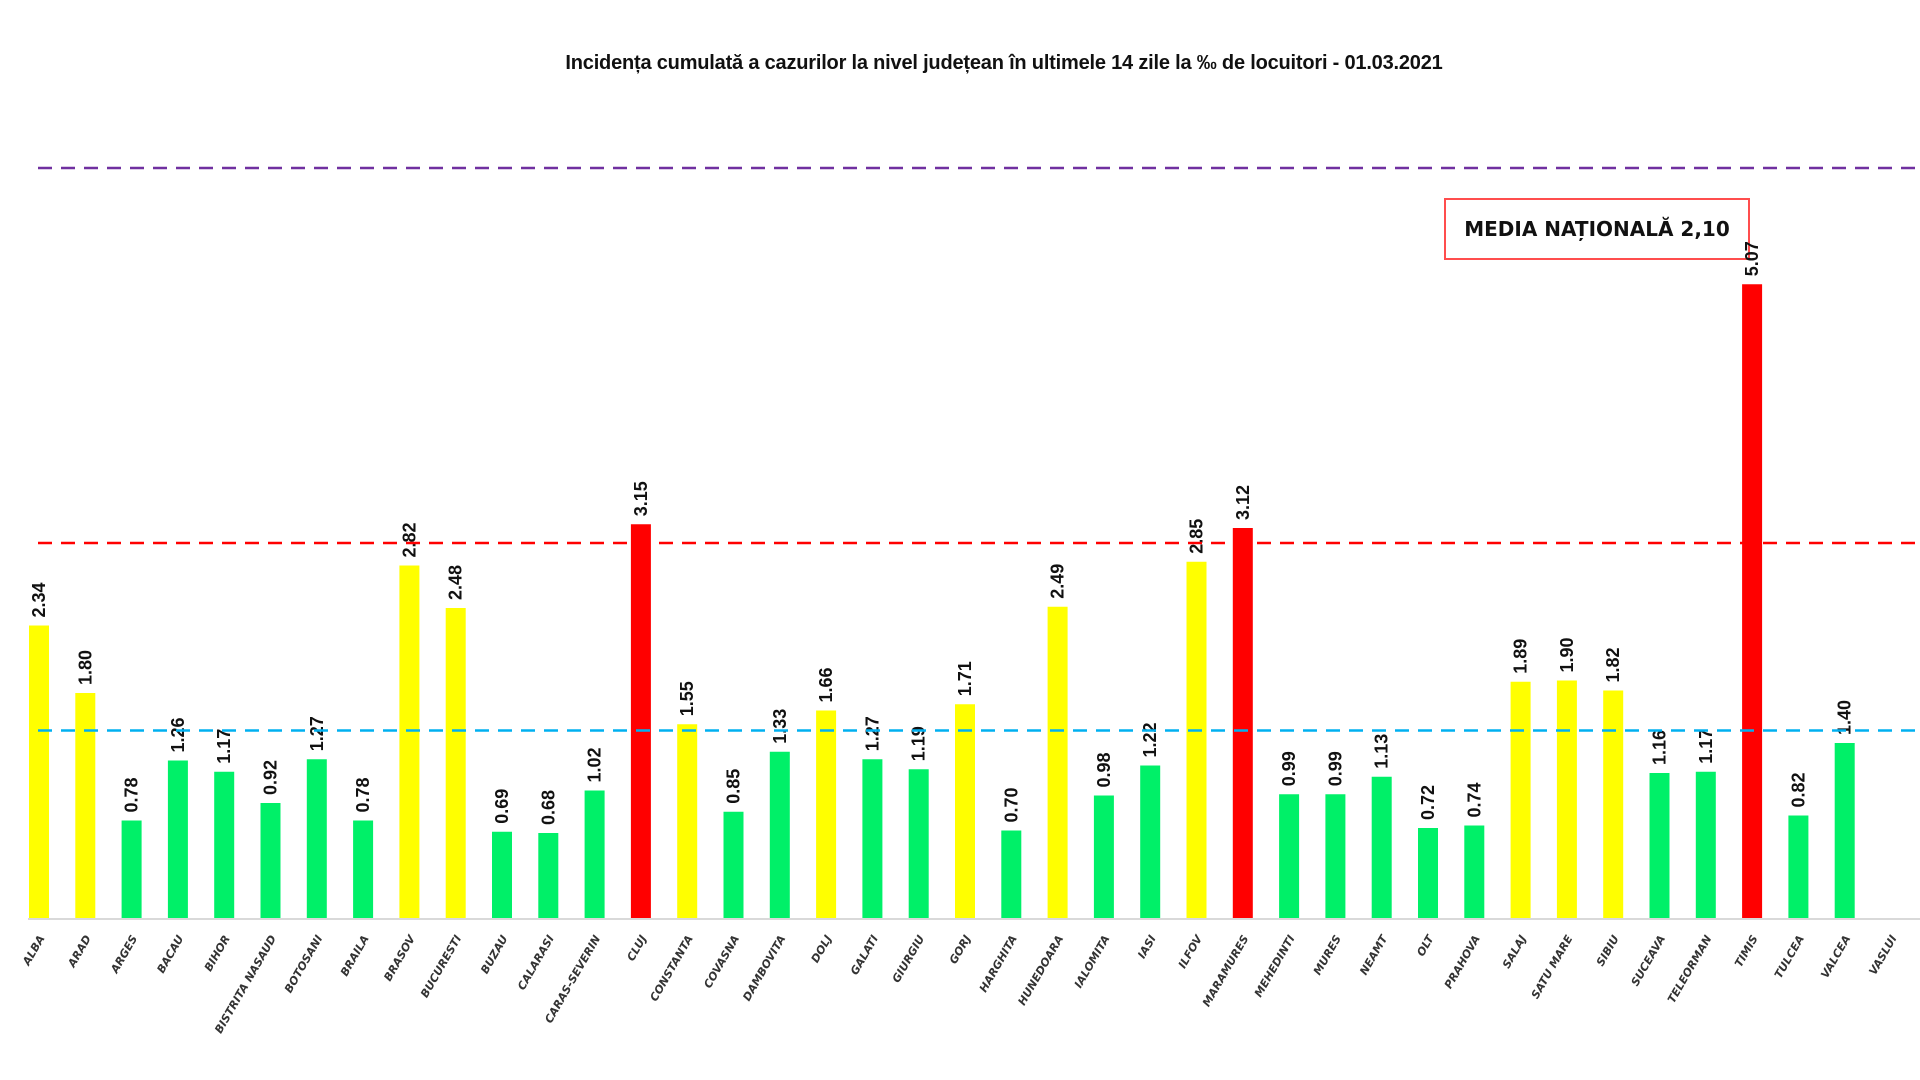 The height and width of the screenshot is (1080, 1920). I want to click on data-label: 0.69, so click(502, 806).